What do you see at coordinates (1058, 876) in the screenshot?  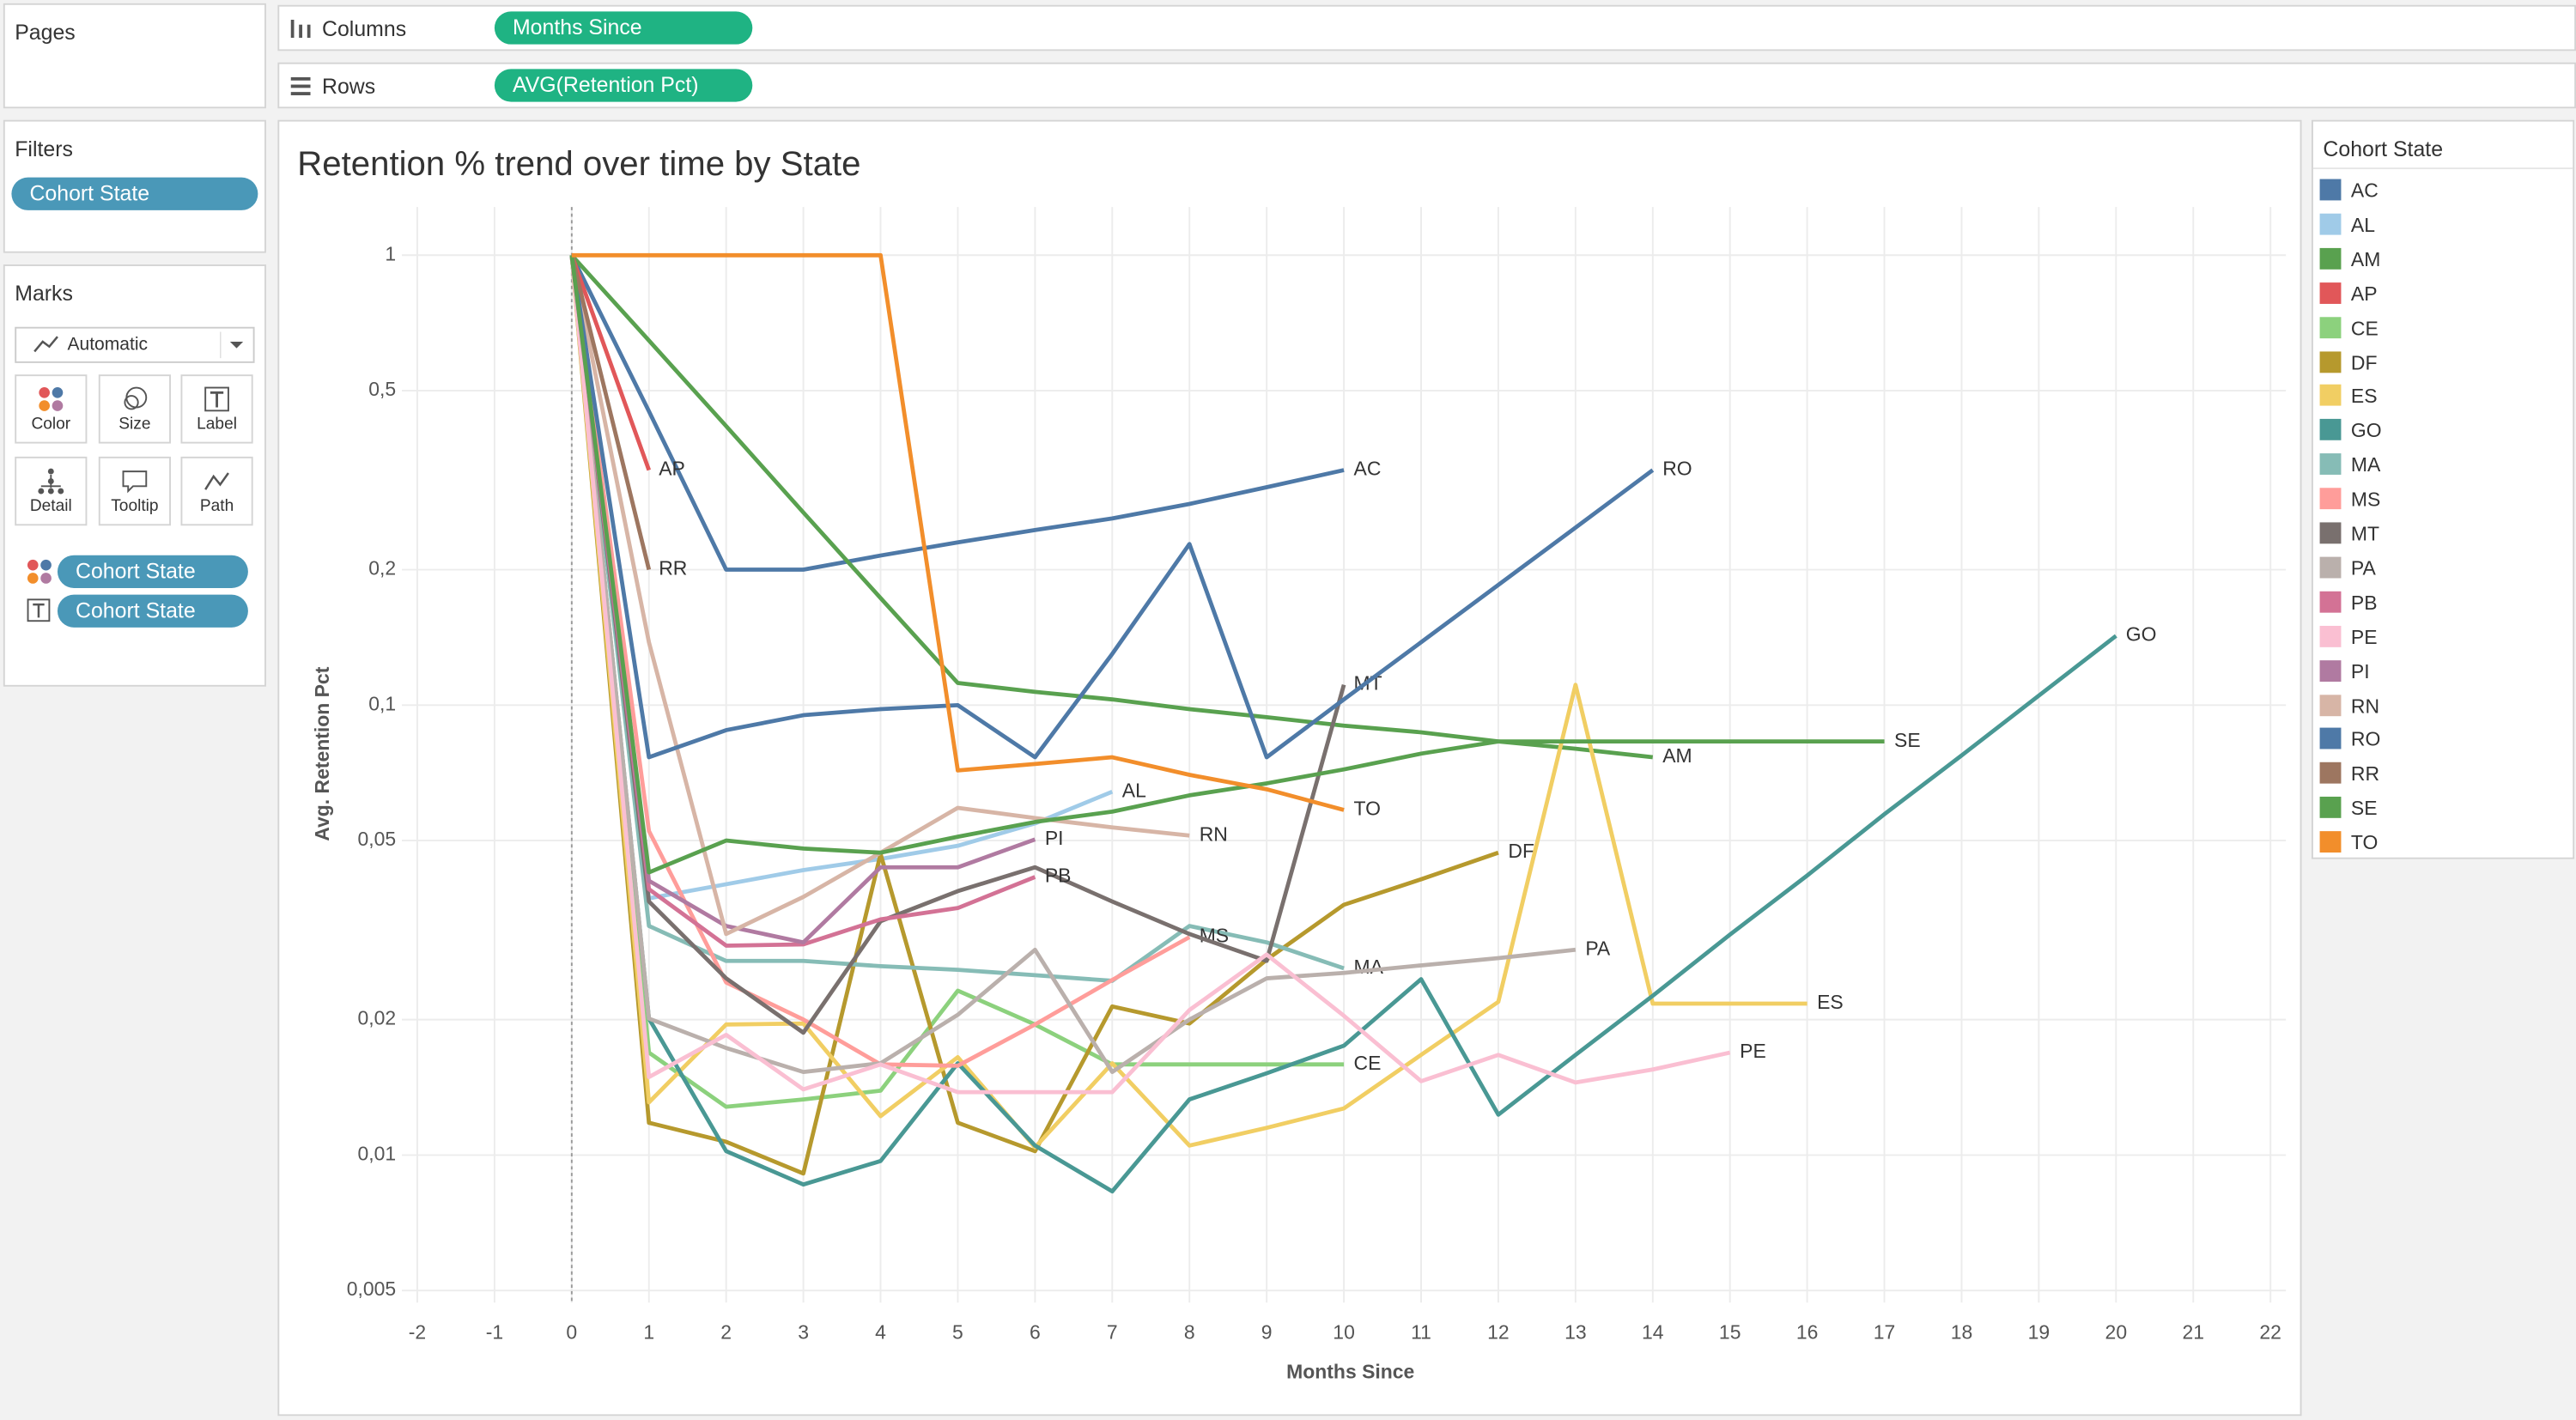 I see `line-label: PB` at bounding box center [1058, 876].